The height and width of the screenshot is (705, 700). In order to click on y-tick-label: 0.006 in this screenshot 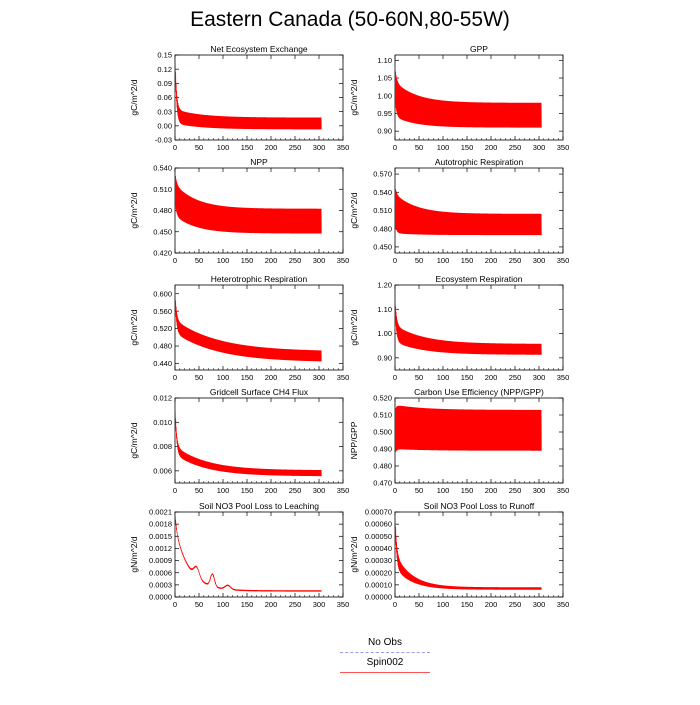, I will do `click(162, 470)`.